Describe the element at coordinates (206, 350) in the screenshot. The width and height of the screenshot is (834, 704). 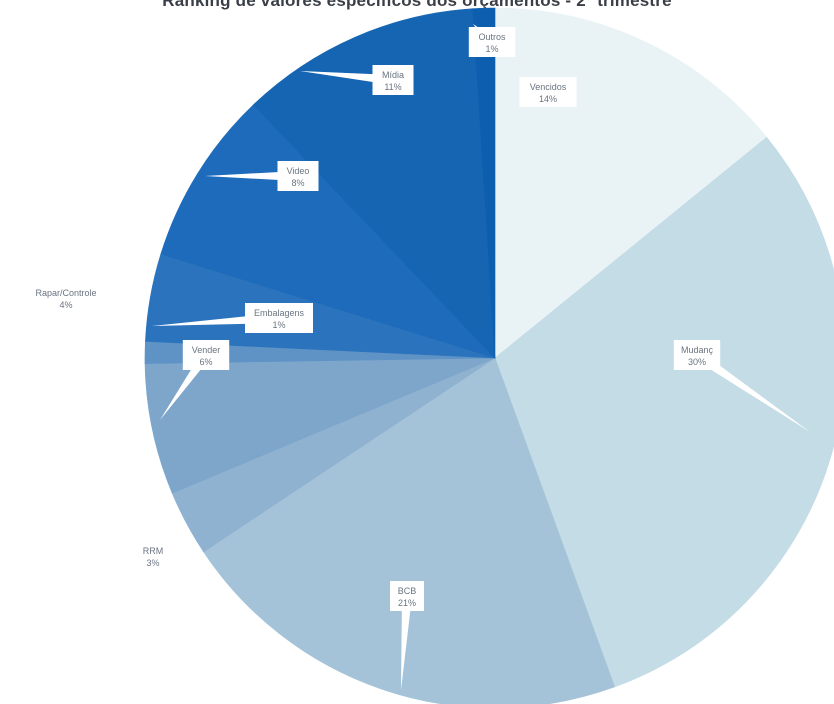
I see `slice-name: Vender` at that location.